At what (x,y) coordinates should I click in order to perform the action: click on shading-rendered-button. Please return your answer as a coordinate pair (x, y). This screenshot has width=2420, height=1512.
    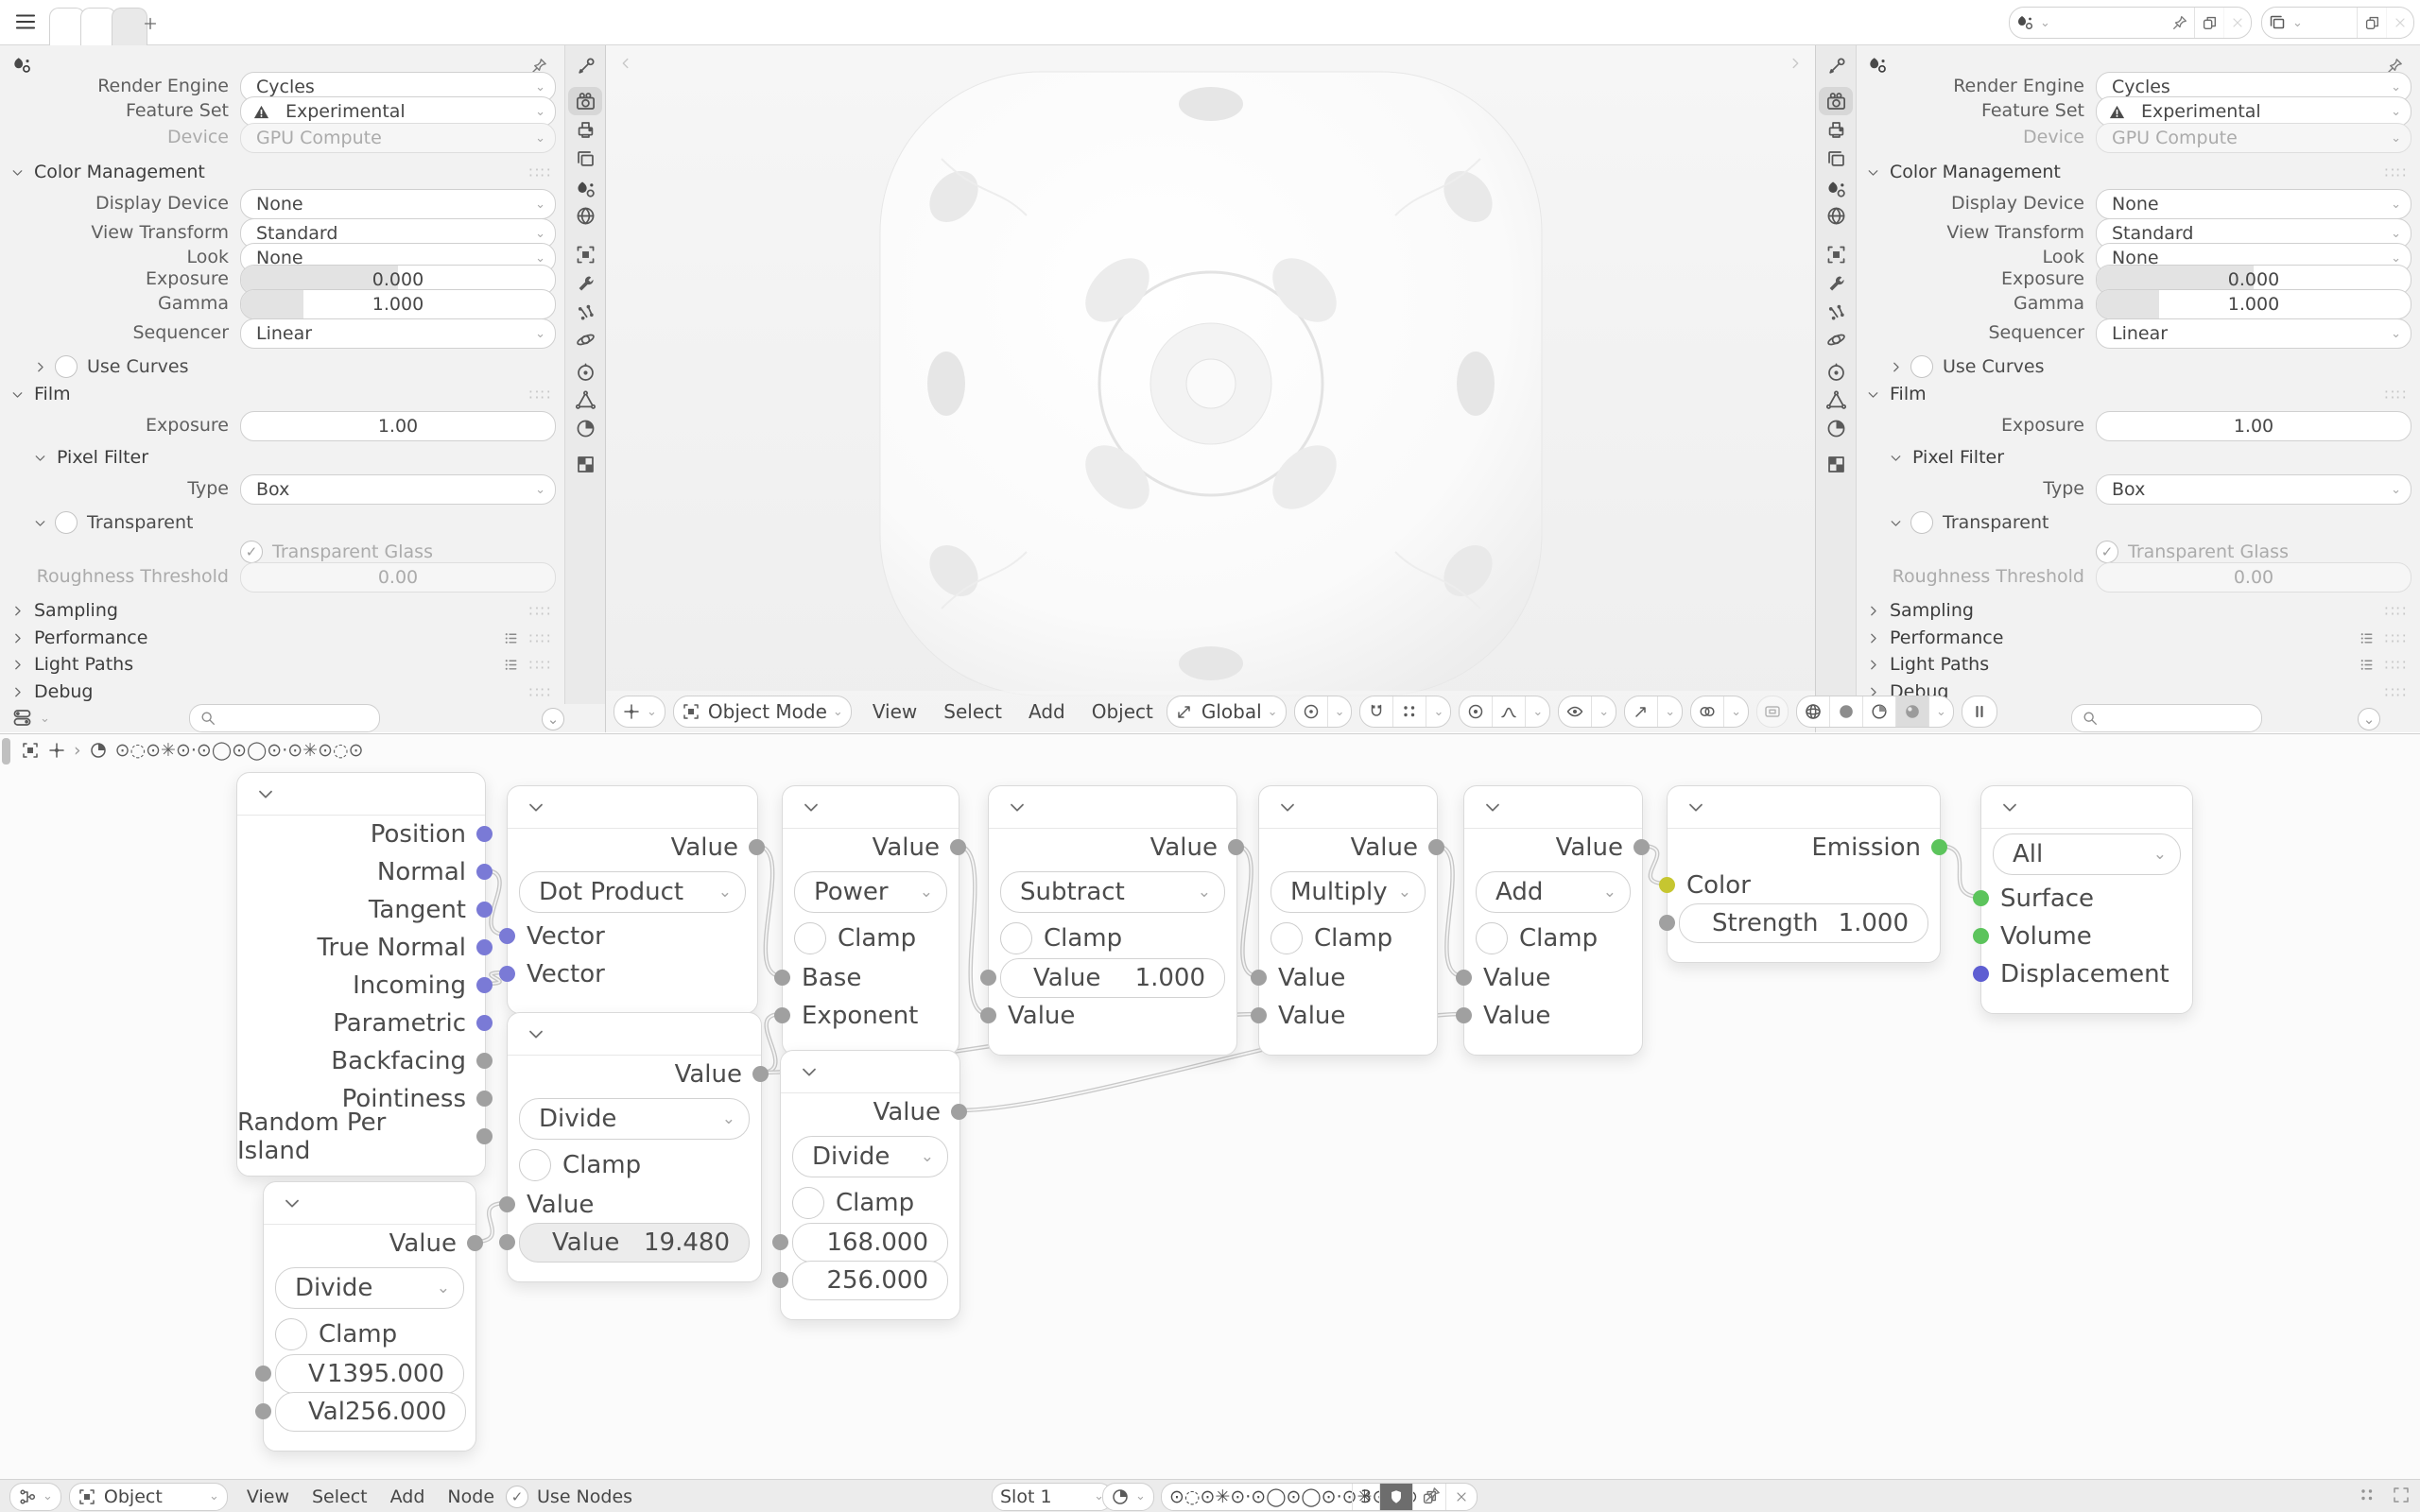
    Looking at the image, I should click on (1912, 711).